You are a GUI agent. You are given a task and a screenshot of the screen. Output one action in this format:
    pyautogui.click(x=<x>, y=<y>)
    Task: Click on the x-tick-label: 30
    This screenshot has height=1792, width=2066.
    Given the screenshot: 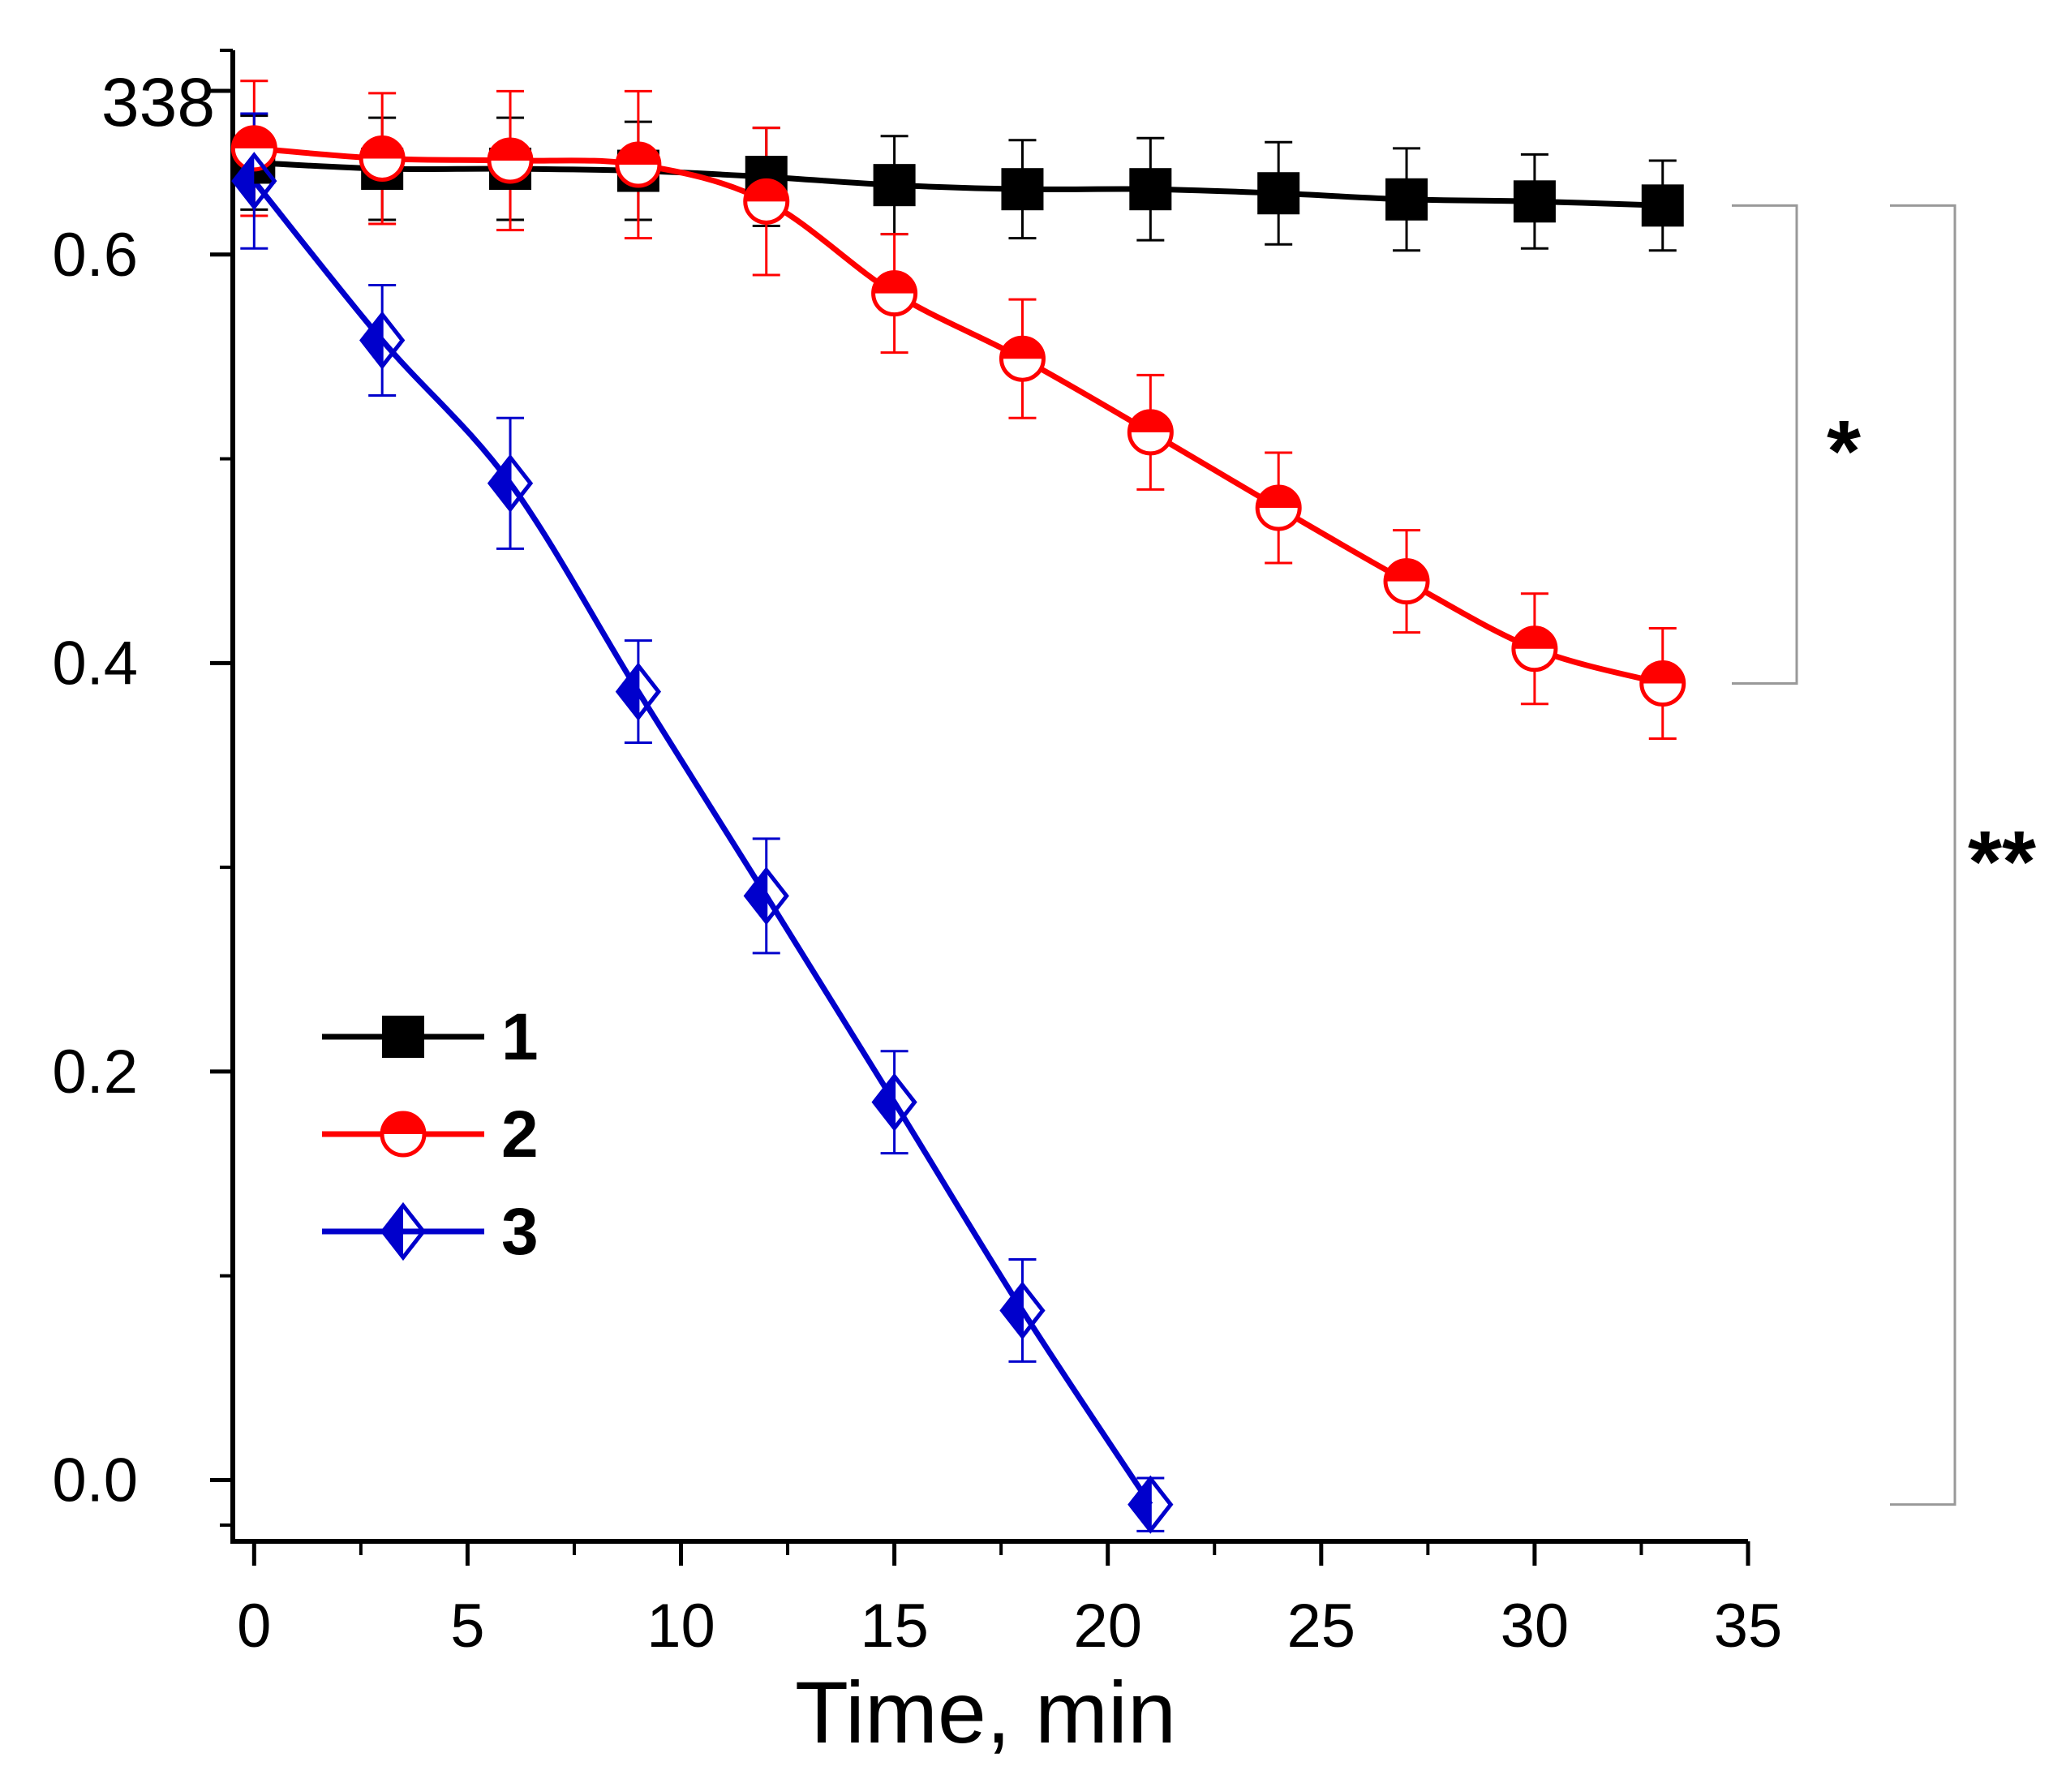 What is the action you would take?
    pyautogui.click(x=1535, y=1626)
    